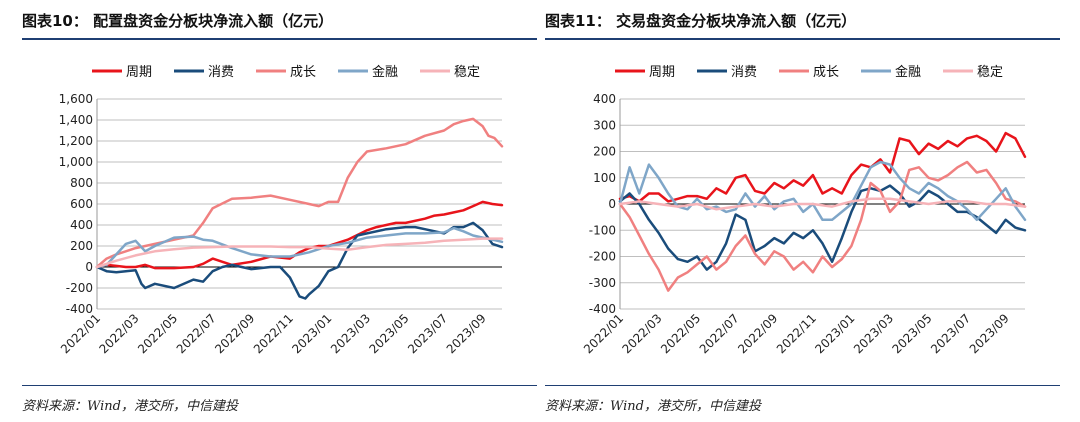 The height and width of the screenshot is (422, 1080). What do you see at coordinates (81, 183) in the screenshot?
I see `y-tick-label: 800` at bounding box center [81, 183].